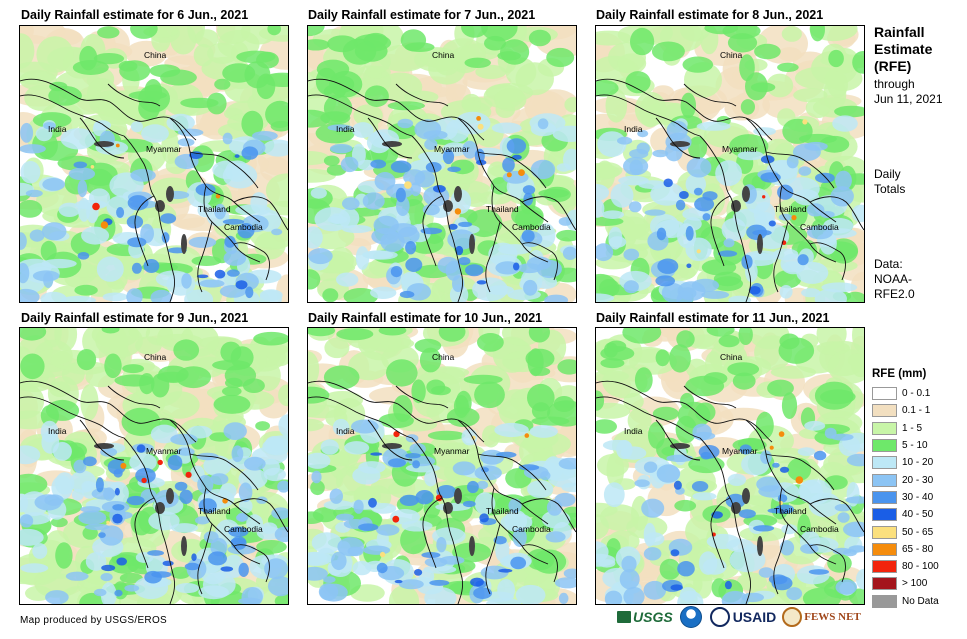 The height and width of the screenshot is (639, 967). I want to click on country-label-thailand: Thailand, so click(790, 209).